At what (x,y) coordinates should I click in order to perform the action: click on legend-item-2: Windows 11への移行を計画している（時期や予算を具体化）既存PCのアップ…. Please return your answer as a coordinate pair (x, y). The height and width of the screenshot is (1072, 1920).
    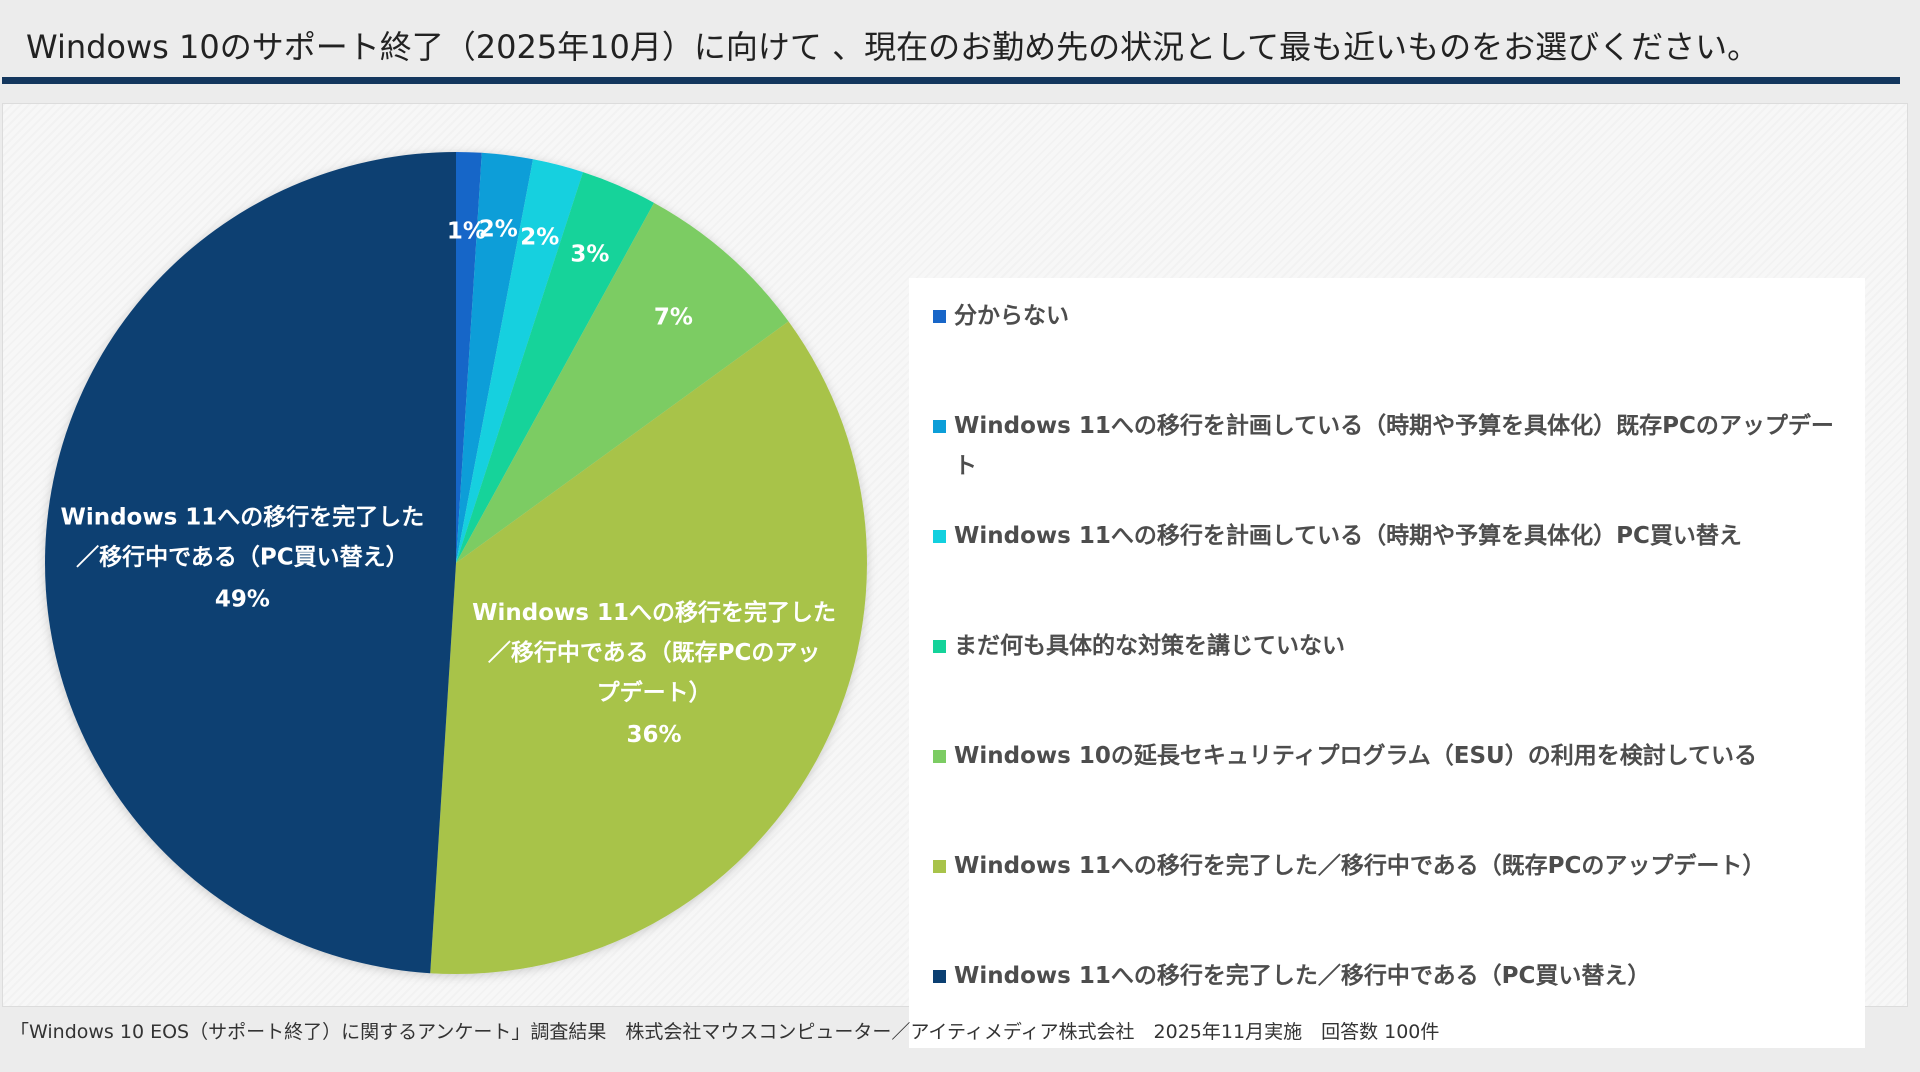
    Looking at the image, I should click on (1395, 446).